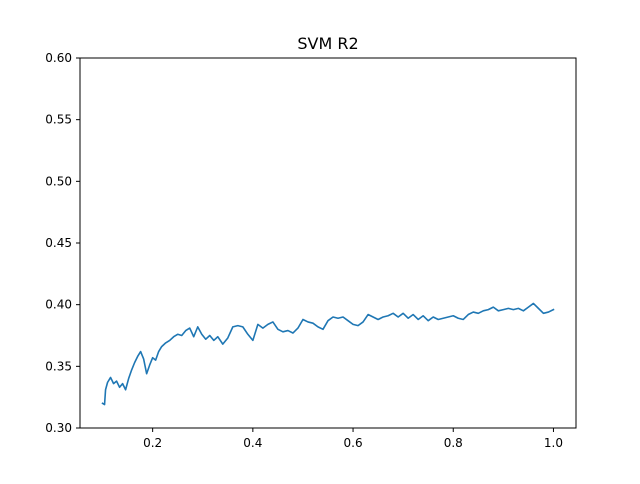  What do you see at coordinates (152, 443) in the screenshot?
I see `x-tick-label: 0.2` at bounding box center [152, 443].